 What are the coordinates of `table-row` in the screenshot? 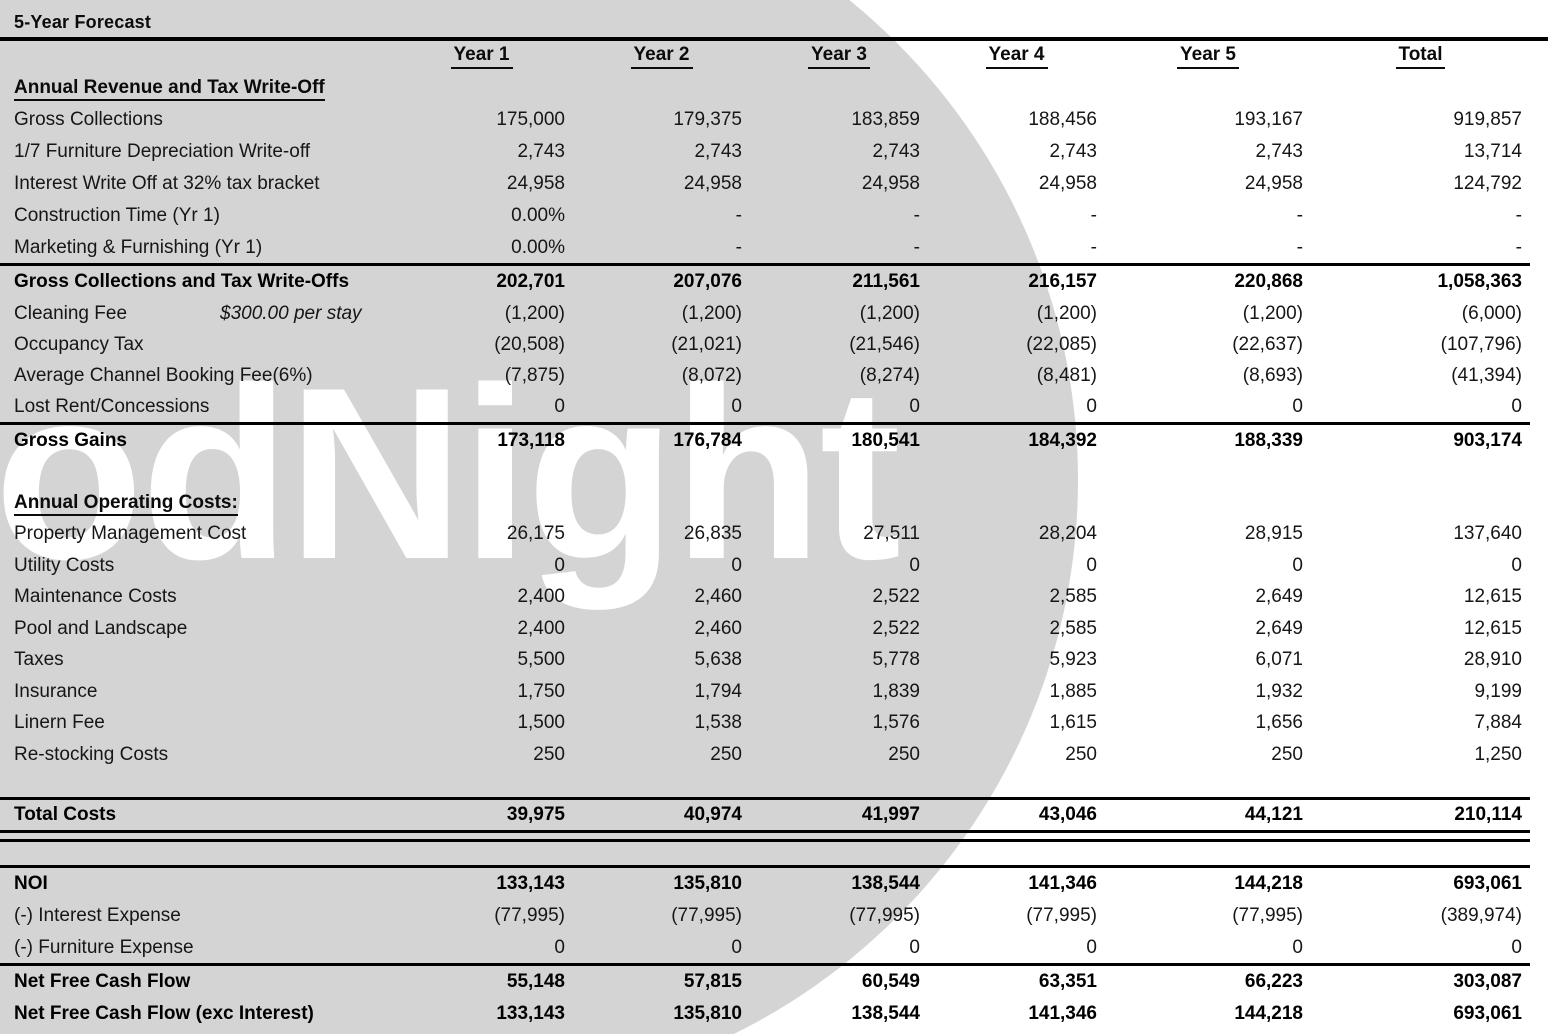 It's located at (765, 472).